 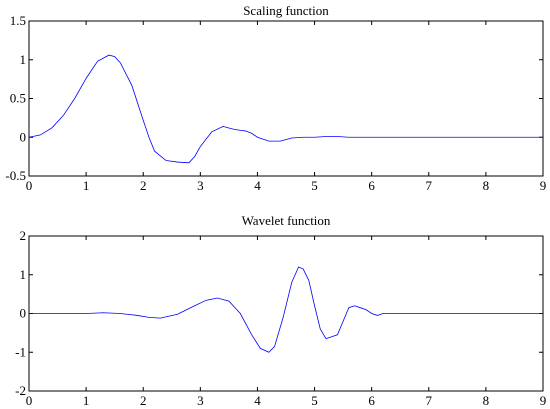 I want to click on y-tick-label: 1.5, so click(x=18, y=20).